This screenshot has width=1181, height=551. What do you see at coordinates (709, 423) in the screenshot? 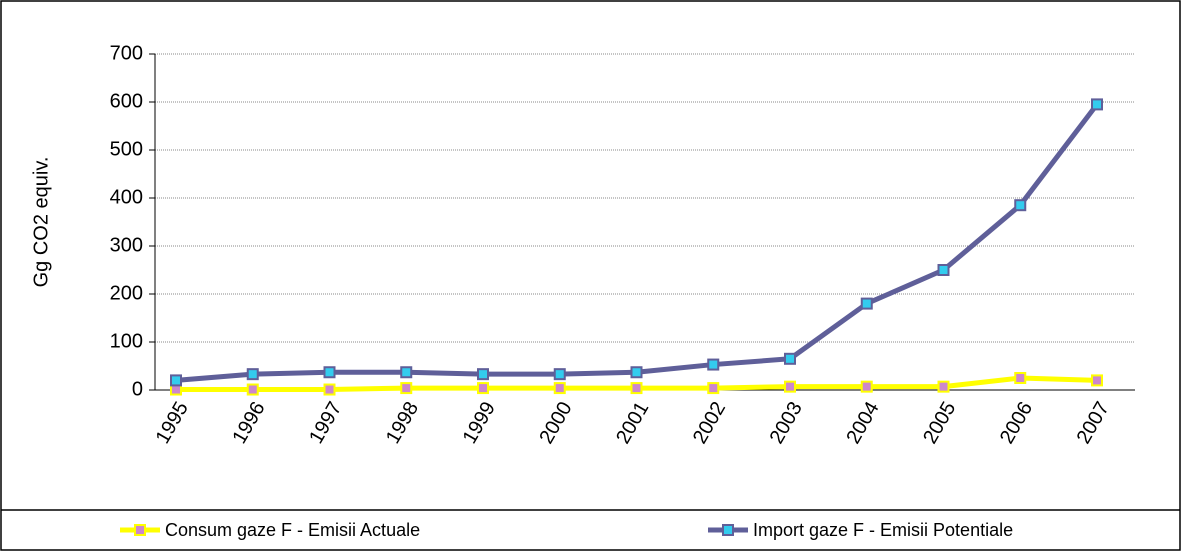
I see `x-tick-label: 2002` at bounding box center [709, 423].